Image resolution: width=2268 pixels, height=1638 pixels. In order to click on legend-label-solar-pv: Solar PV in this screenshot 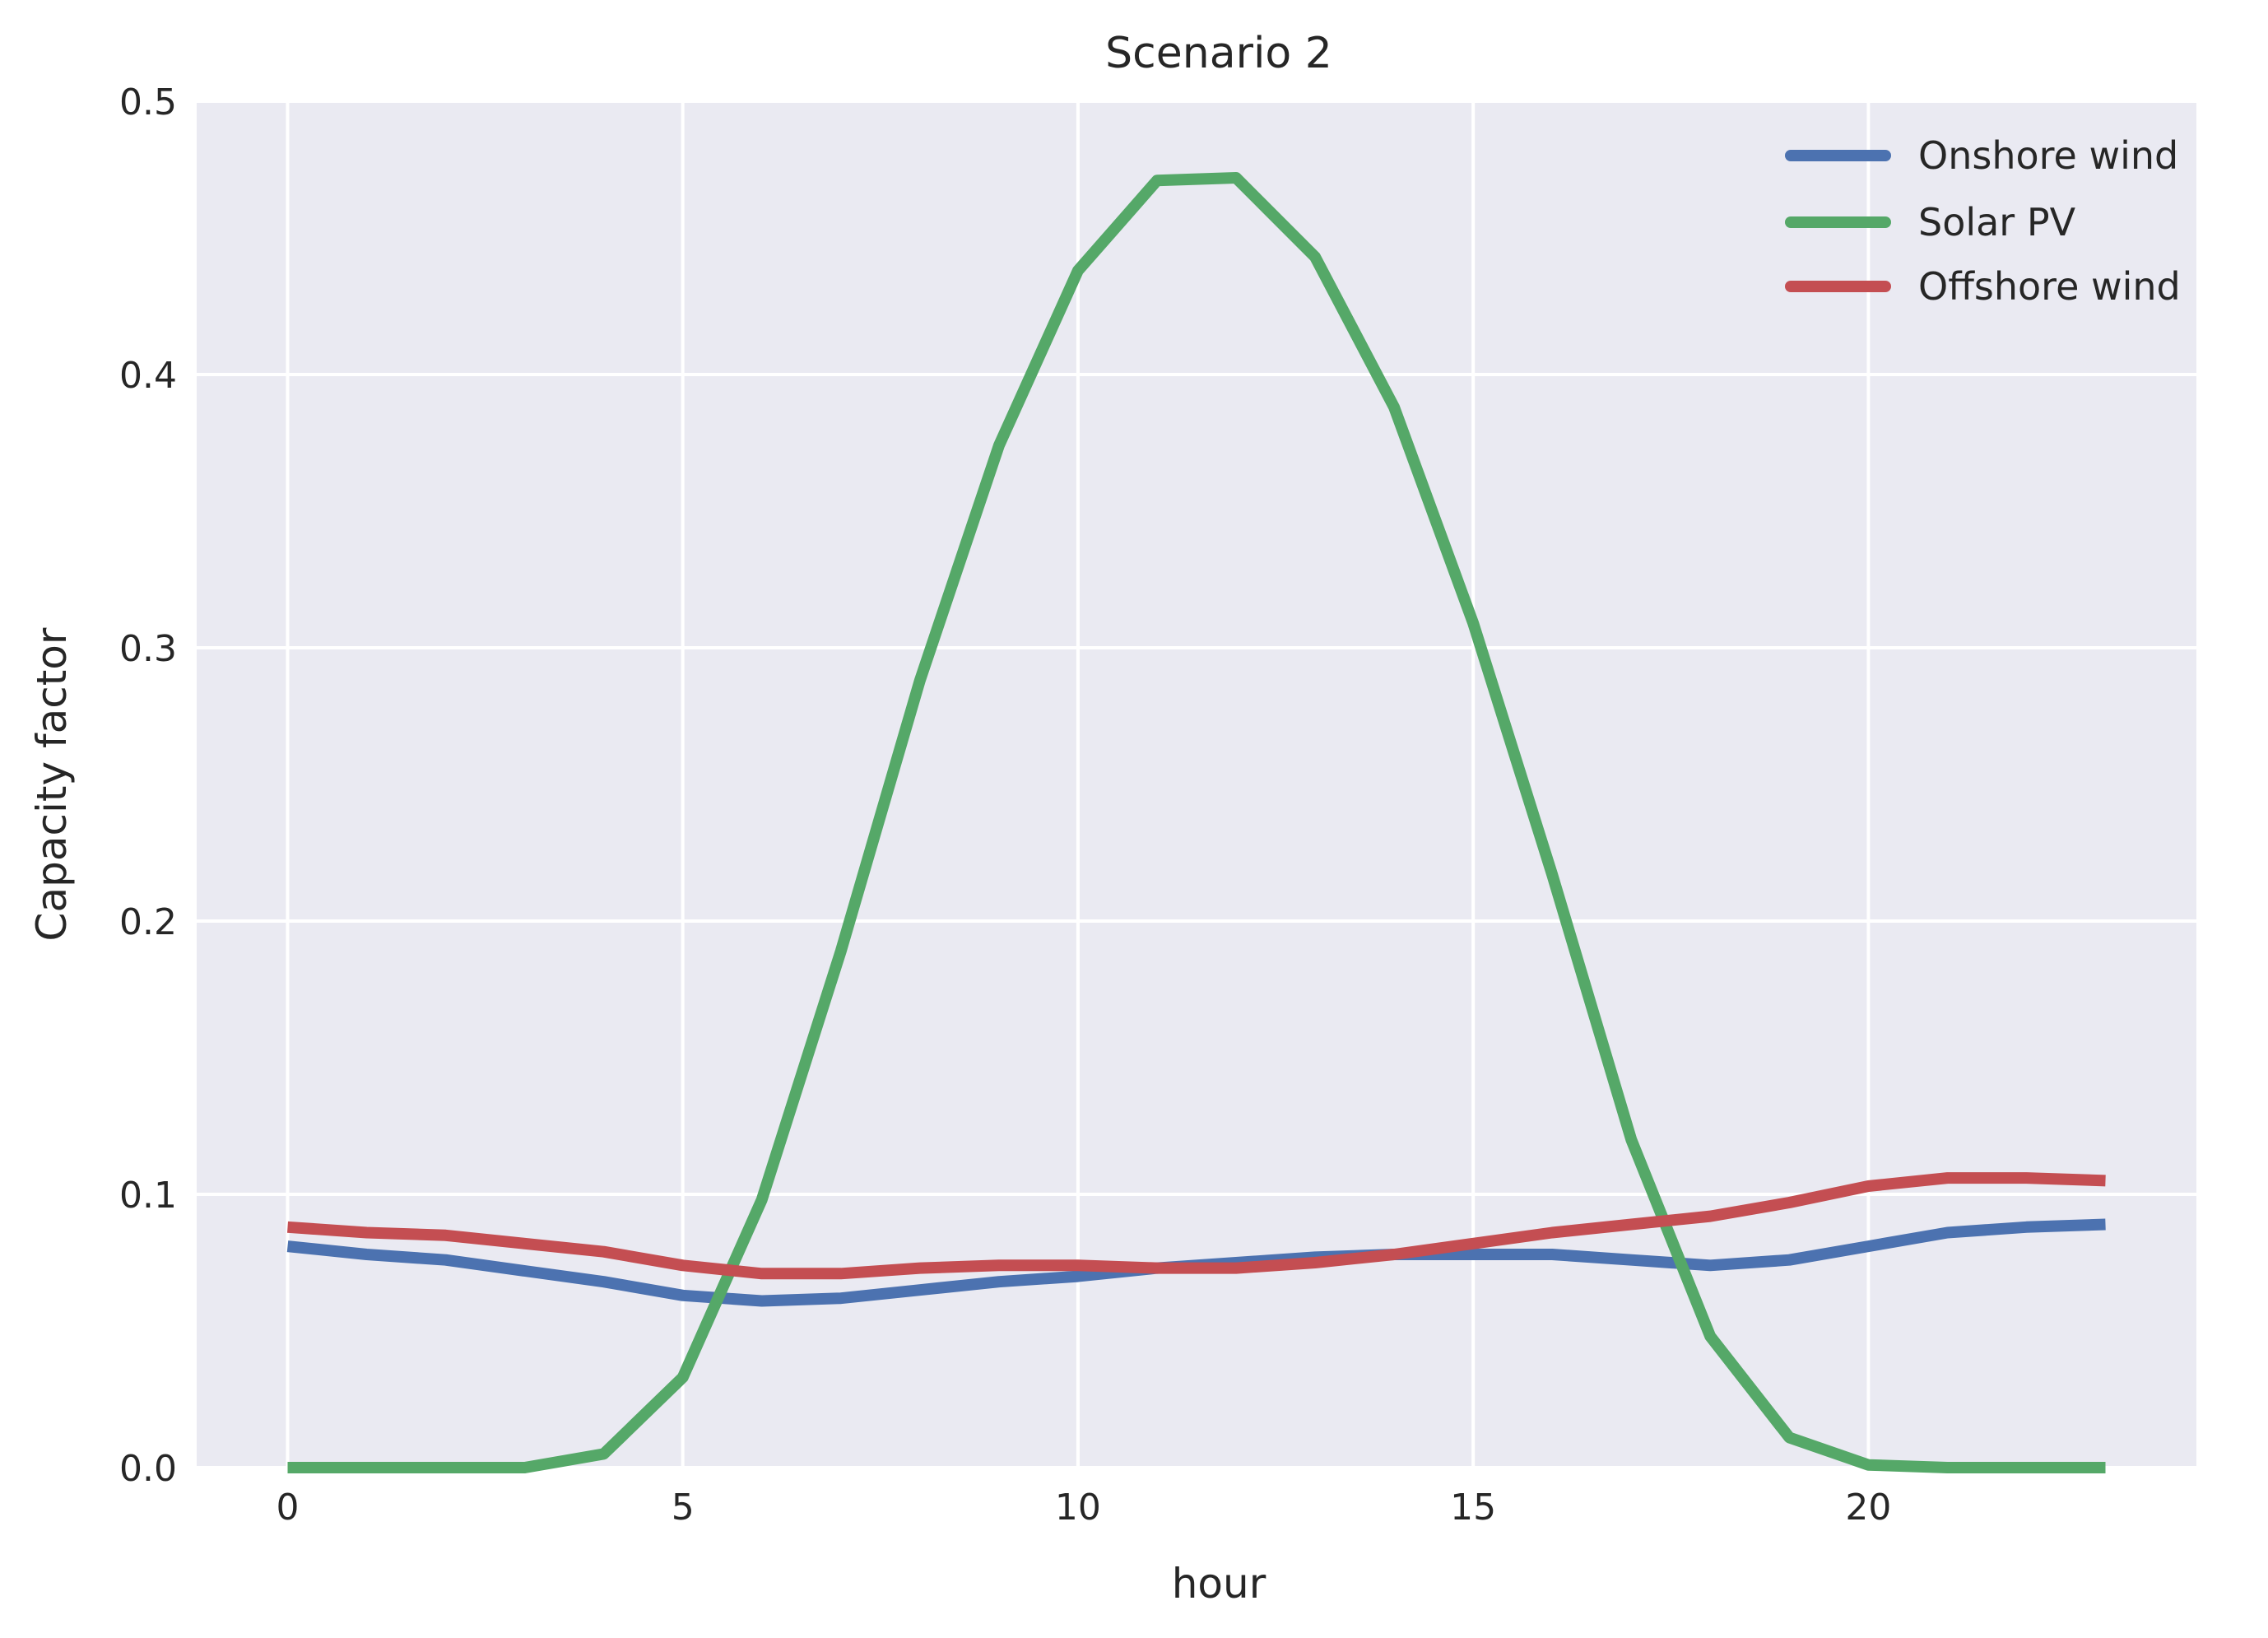, I will do `click(1997, 222)`.